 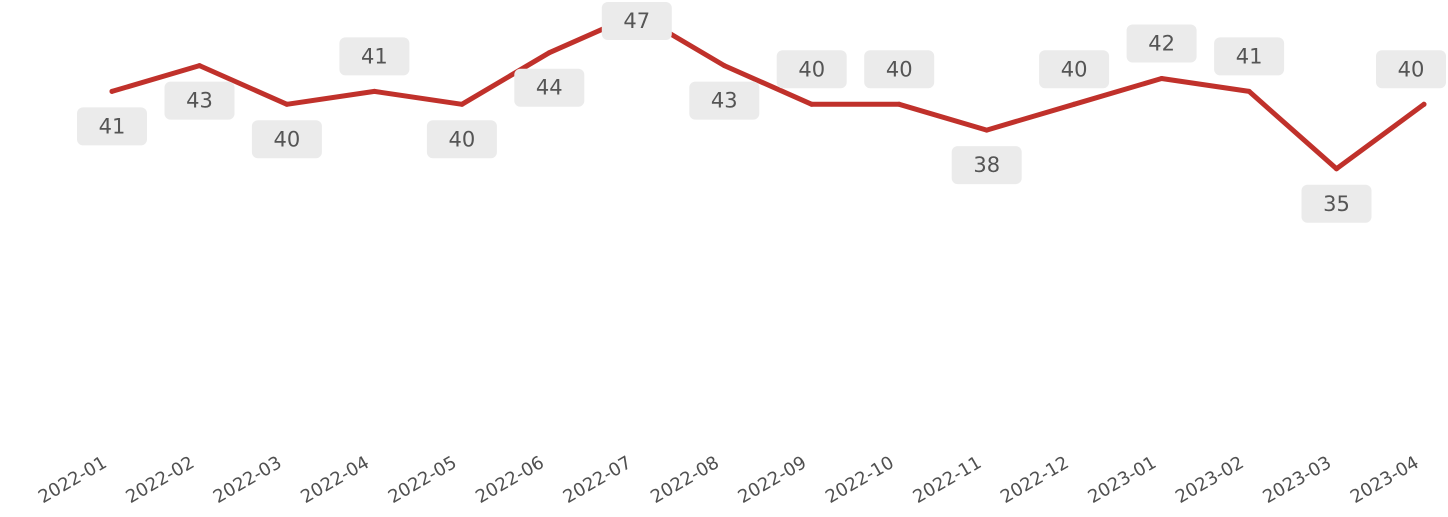 I want to click on data-label-text: 47, so click(x=636, y=21).